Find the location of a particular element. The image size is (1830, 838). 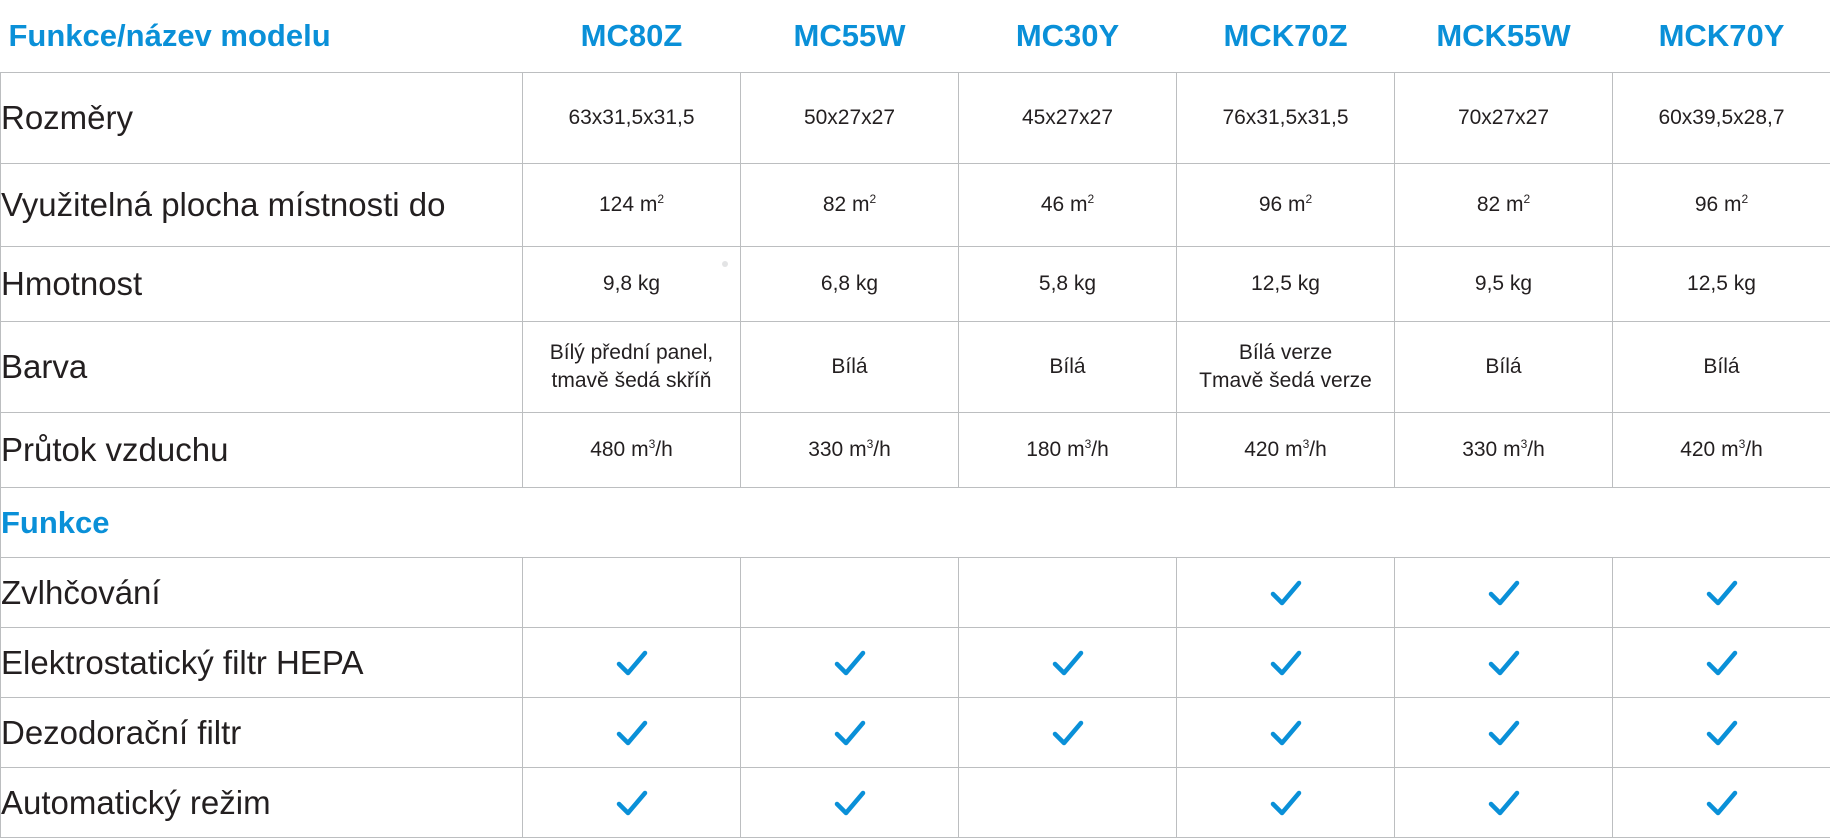

area-value: 82 m2 is located at coordinates (850, 205).